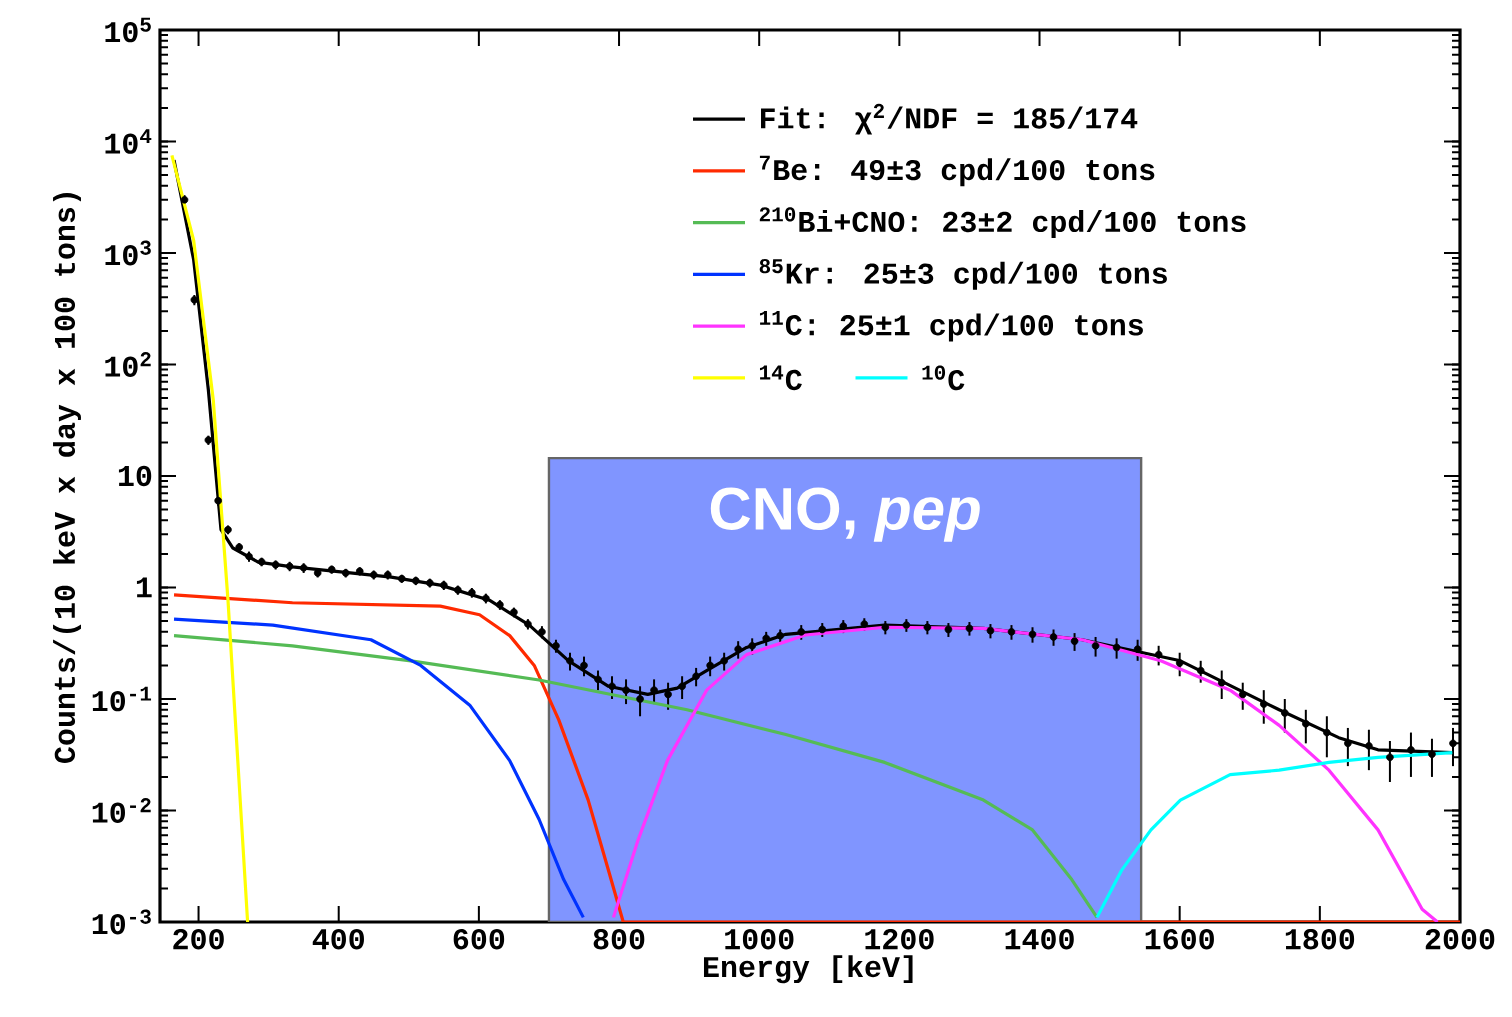 Image resolution: width=1512 pixels, height=1017 pixels. What do you see at coordinates (1039, 939) in the screenshot?
I see `x-tick-label: 1400` at bounding box center [1039, 939].